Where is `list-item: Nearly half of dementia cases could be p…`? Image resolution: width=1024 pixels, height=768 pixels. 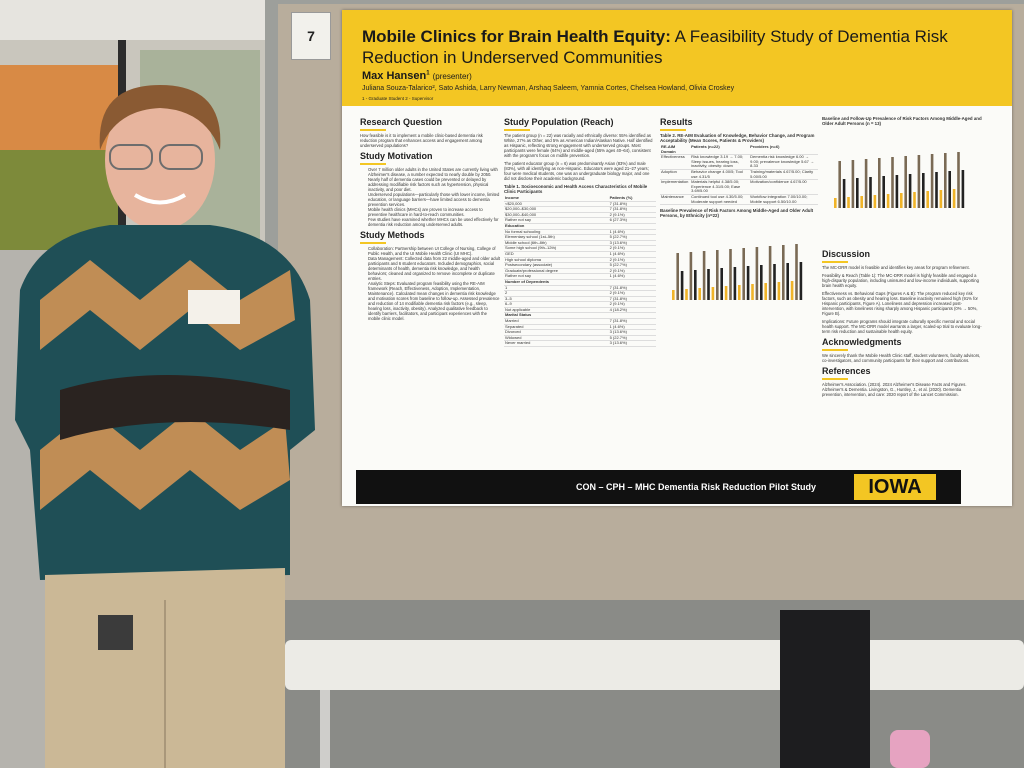
list-item: Nearly half of dementia cases could be p… is located at coordinates (434, 184).